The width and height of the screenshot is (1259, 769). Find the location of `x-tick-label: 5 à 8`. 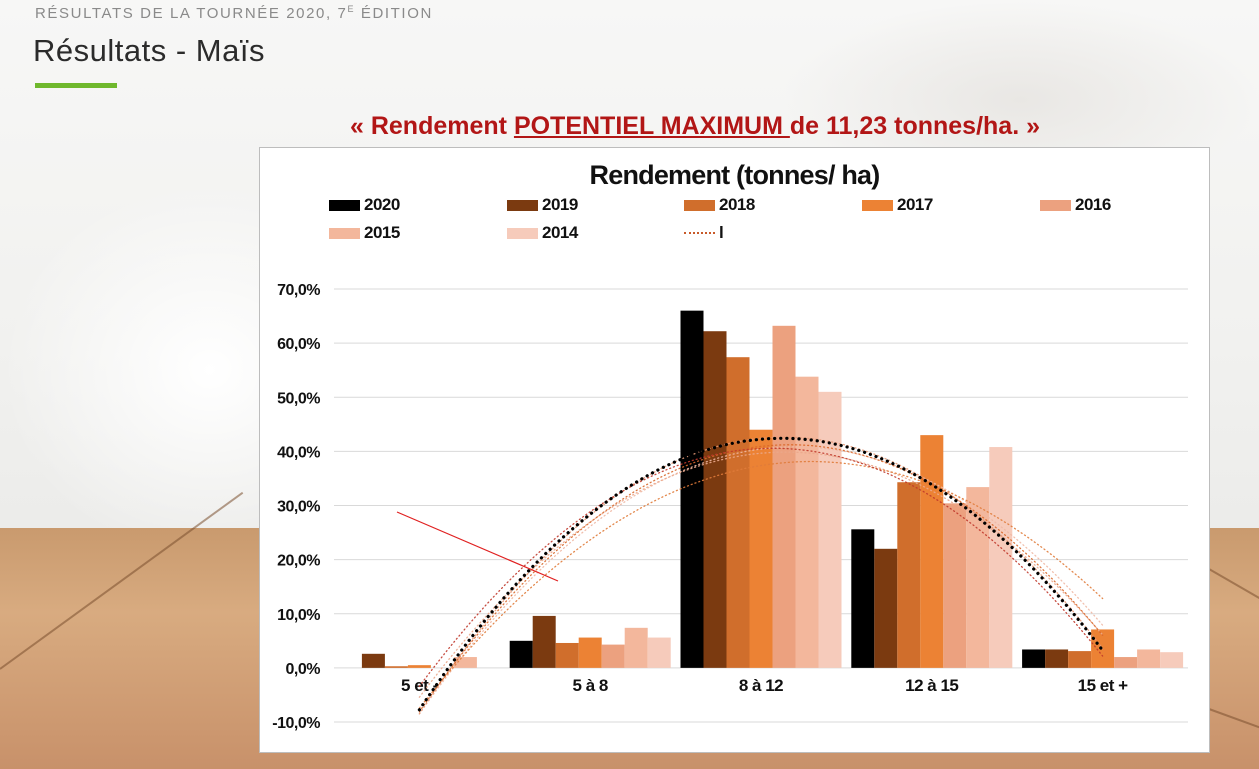

x-tick-label: 5 à 8 is located at coordinates (590, 685).